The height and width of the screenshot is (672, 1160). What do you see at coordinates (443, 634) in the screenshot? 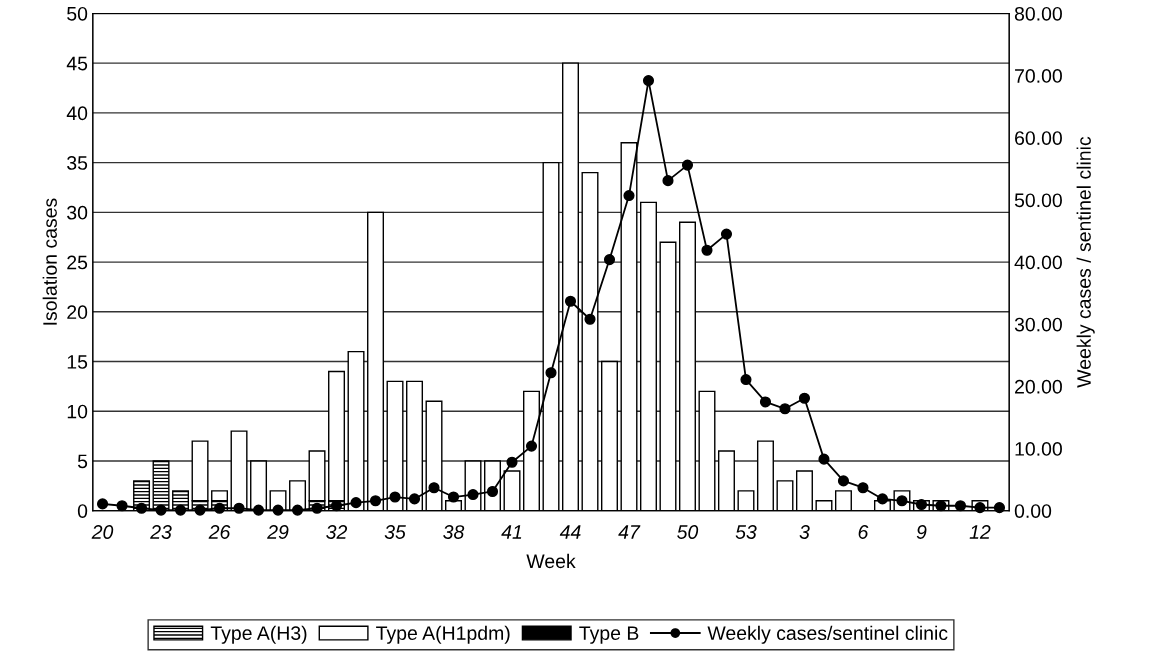
I see `legend-label: Type A(H1pdm)` at bounding box center [443, 634].